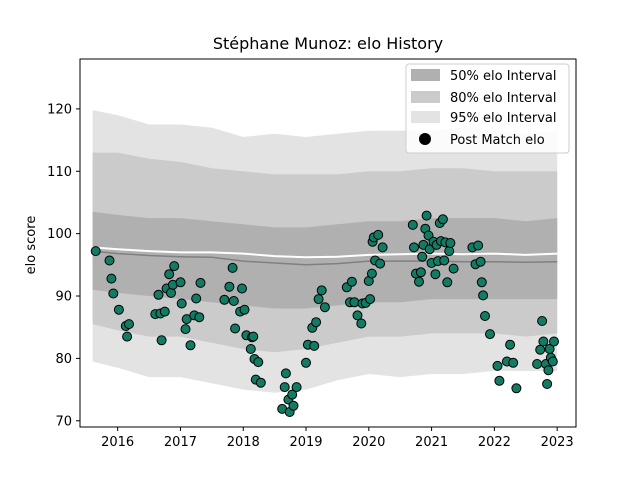  What do you see at coordinates (63, 421) in the screenshot?
I see `y-tick-label: 70` at bounding box center [63, 421].